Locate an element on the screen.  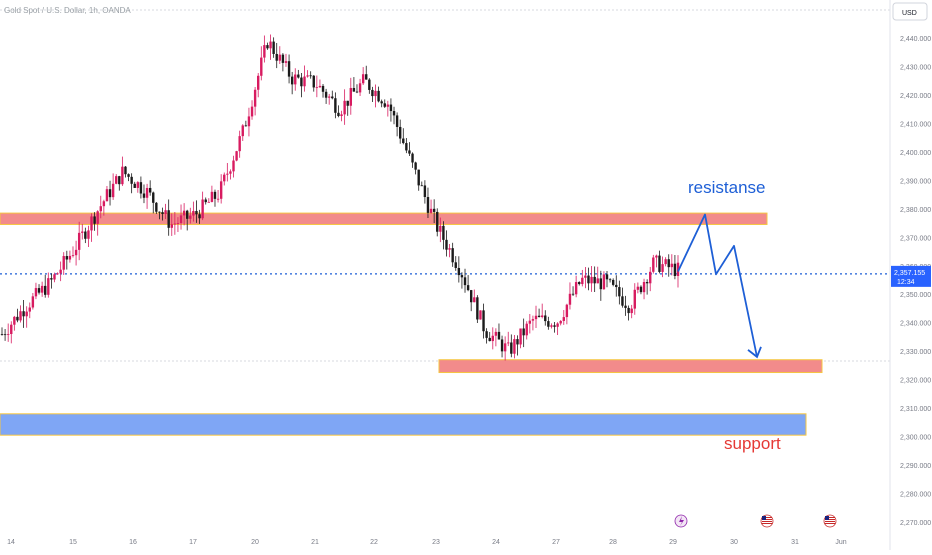
time-tick-label: 22 is located at coordinates (374, 542).